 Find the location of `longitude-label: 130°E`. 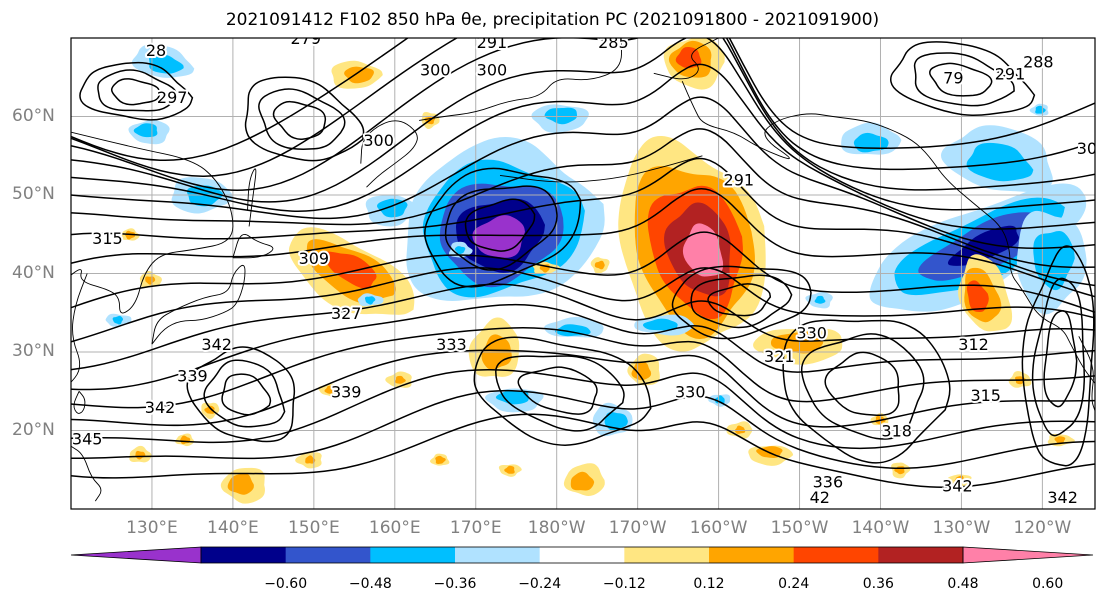

longitude-label: 130°E is located at coordinates (152, 528).